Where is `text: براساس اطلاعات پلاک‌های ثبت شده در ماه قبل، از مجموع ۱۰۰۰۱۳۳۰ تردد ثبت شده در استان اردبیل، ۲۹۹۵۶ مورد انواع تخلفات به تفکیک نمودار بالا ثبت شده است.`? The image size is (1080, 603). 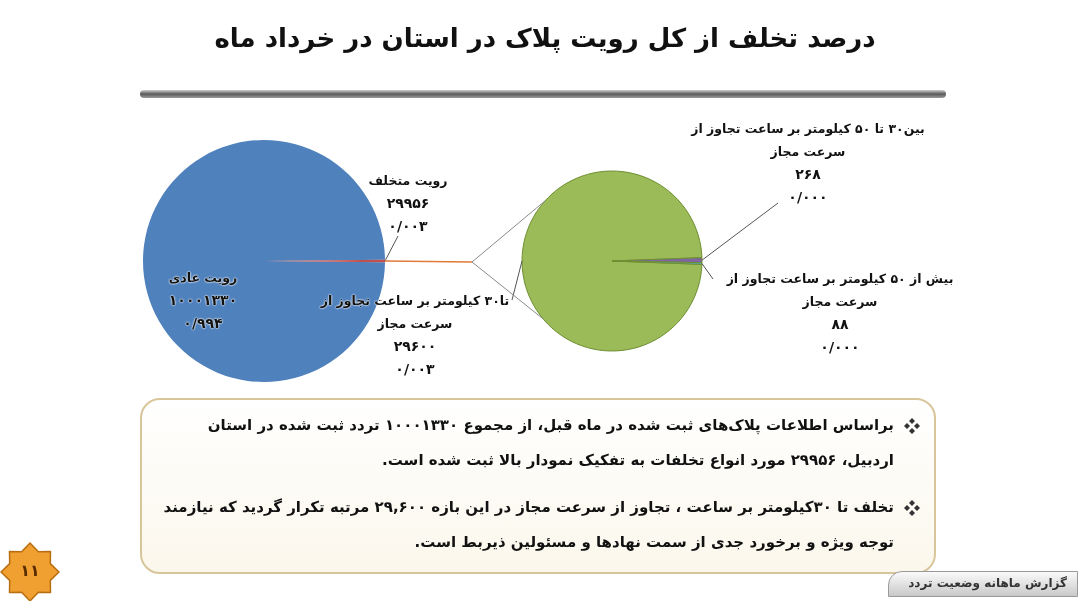
text: براساس اطلاعات پلاک‌های ثبت شده در ماه قبل، از مجموع ۱۰۰۰۱۳۳۰ تردد ثبت شده در استان اردبیل، ۲۹۹۵۶ مورد انواع تخلفات به تفکیک نمودار بالا ثبت شده است. is located at coordinates (550, 442).